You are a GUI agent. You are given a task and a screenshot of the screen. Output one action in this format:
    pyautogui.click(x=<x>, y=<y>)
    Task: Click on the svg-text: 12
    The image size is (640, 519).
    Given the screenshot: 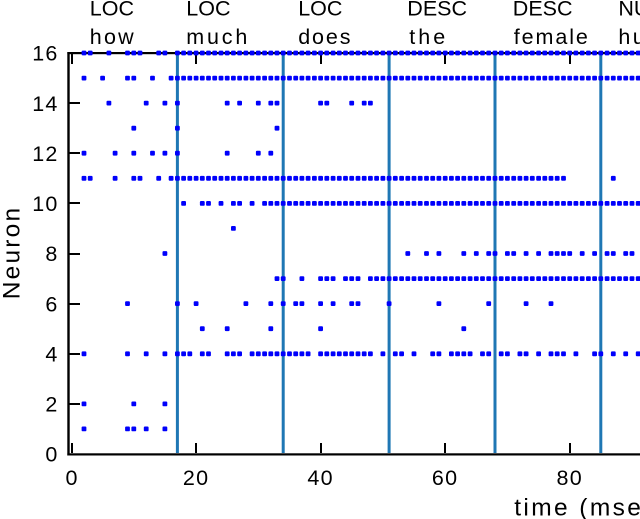 What is the action you would take?
    pyautogui.click(x=45, y=154)
    